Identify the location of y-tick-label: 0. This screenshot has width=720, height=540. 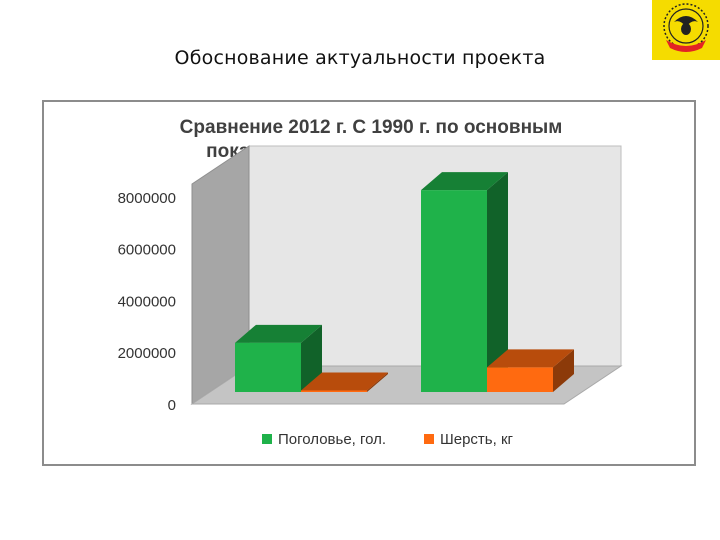
(172, 405).